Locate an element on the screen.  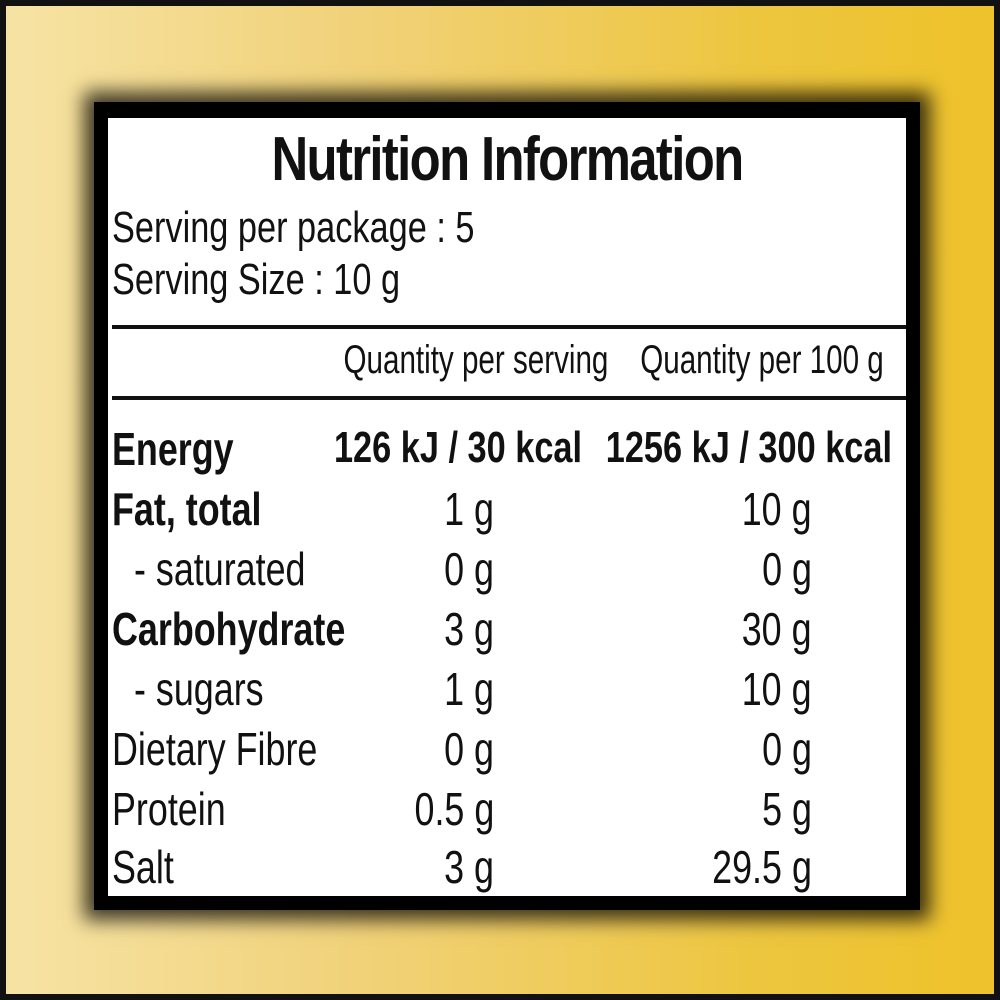
serving-size: Serving Size : 10 g is located at coordinates (256, 279).